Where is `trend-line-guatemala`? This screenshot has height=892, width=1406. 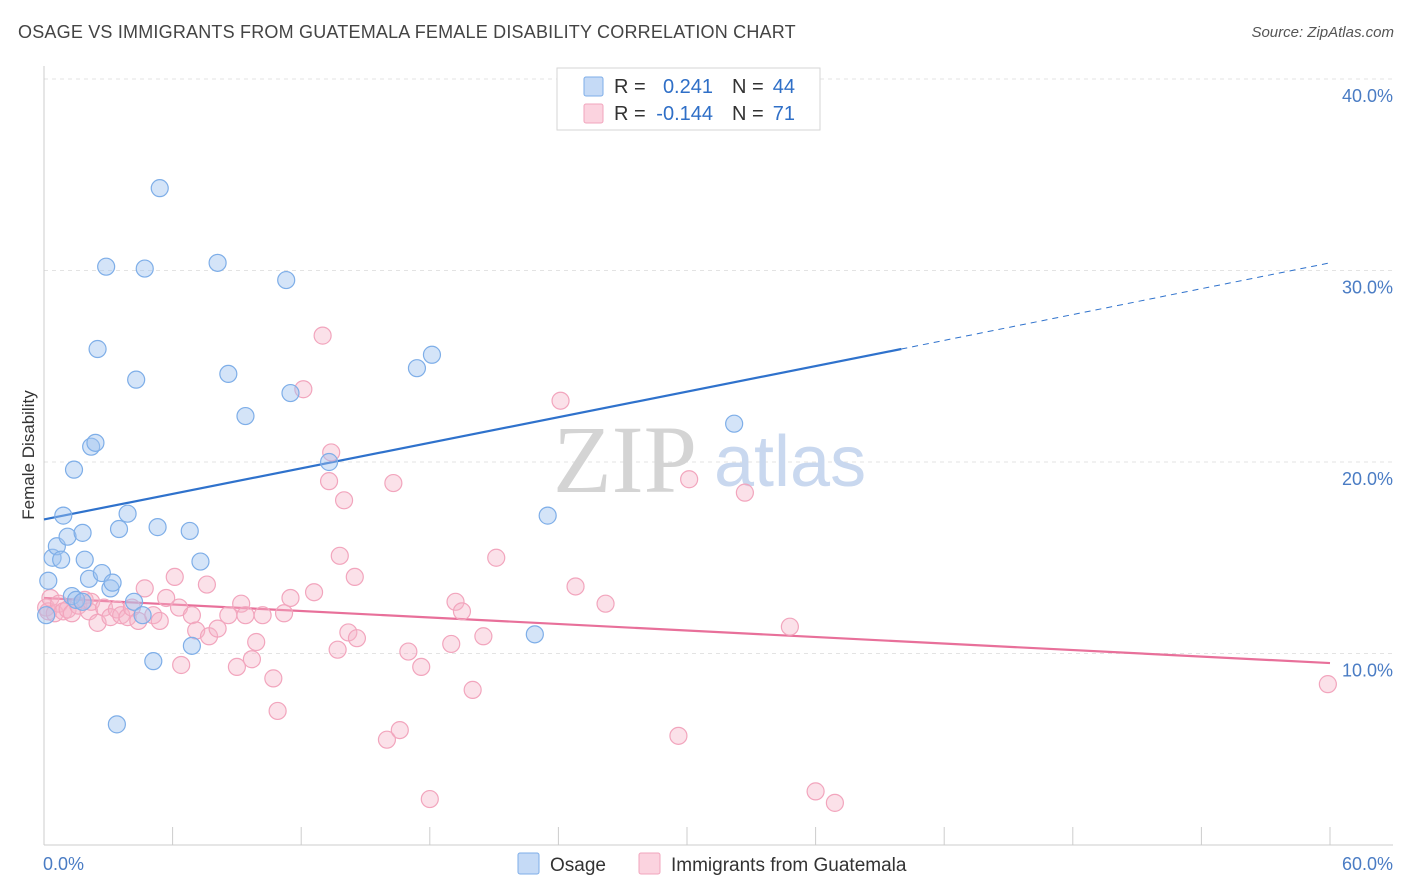
trend-line-guatemala is located at coordinates (687, 630).